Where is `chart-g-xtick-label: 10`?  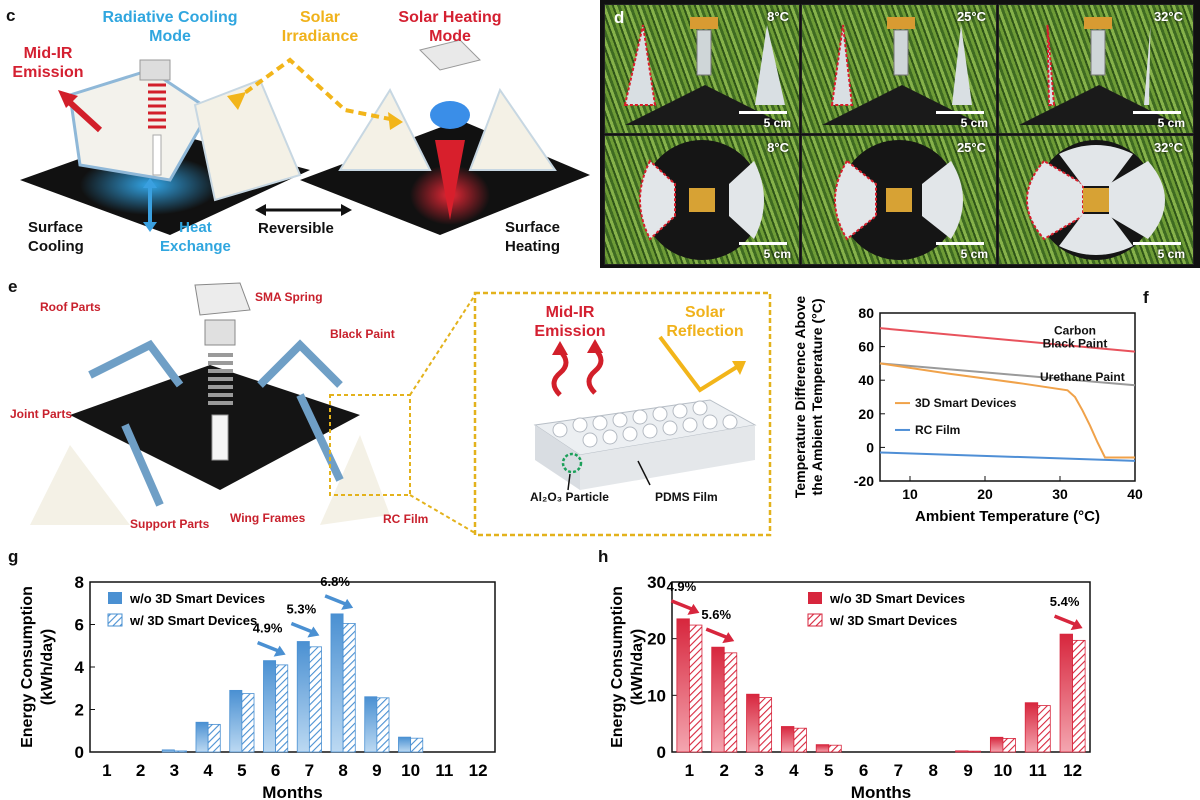 chart-g-xtick-label: 10 is located at coordinates (410, 770).